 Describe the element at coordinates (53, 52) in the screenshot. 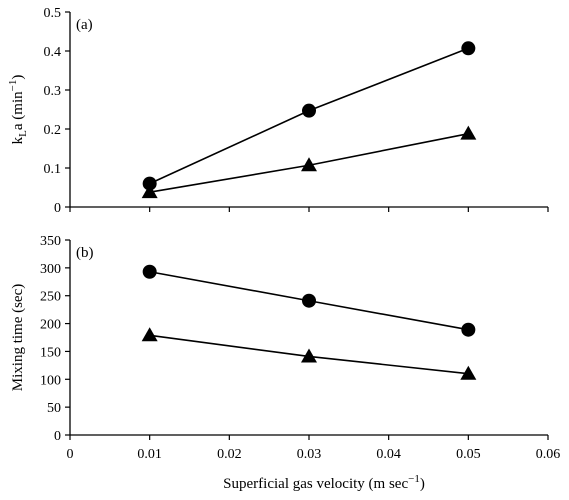

I see `y-tick-label: 0.4` at that location.